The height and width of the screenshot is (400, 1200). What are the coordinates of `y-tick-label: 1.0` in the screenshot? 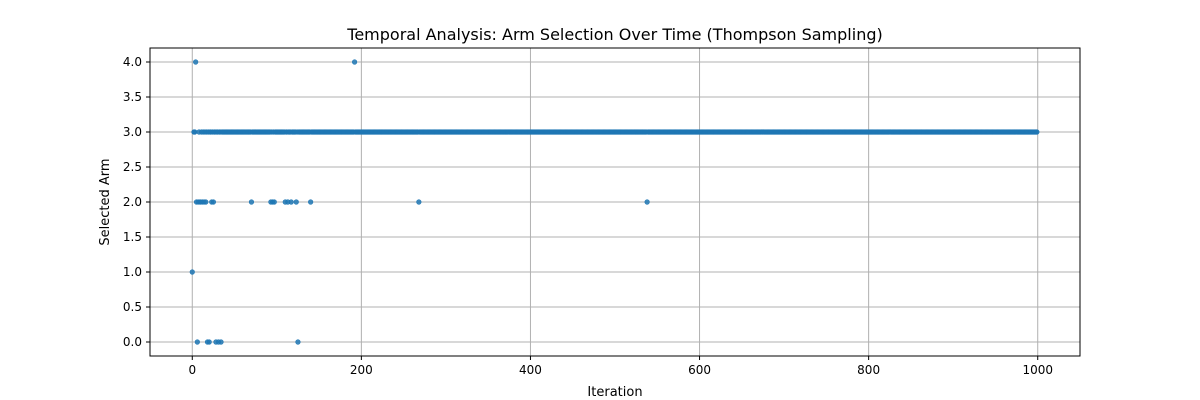 It's located at (132, 272).